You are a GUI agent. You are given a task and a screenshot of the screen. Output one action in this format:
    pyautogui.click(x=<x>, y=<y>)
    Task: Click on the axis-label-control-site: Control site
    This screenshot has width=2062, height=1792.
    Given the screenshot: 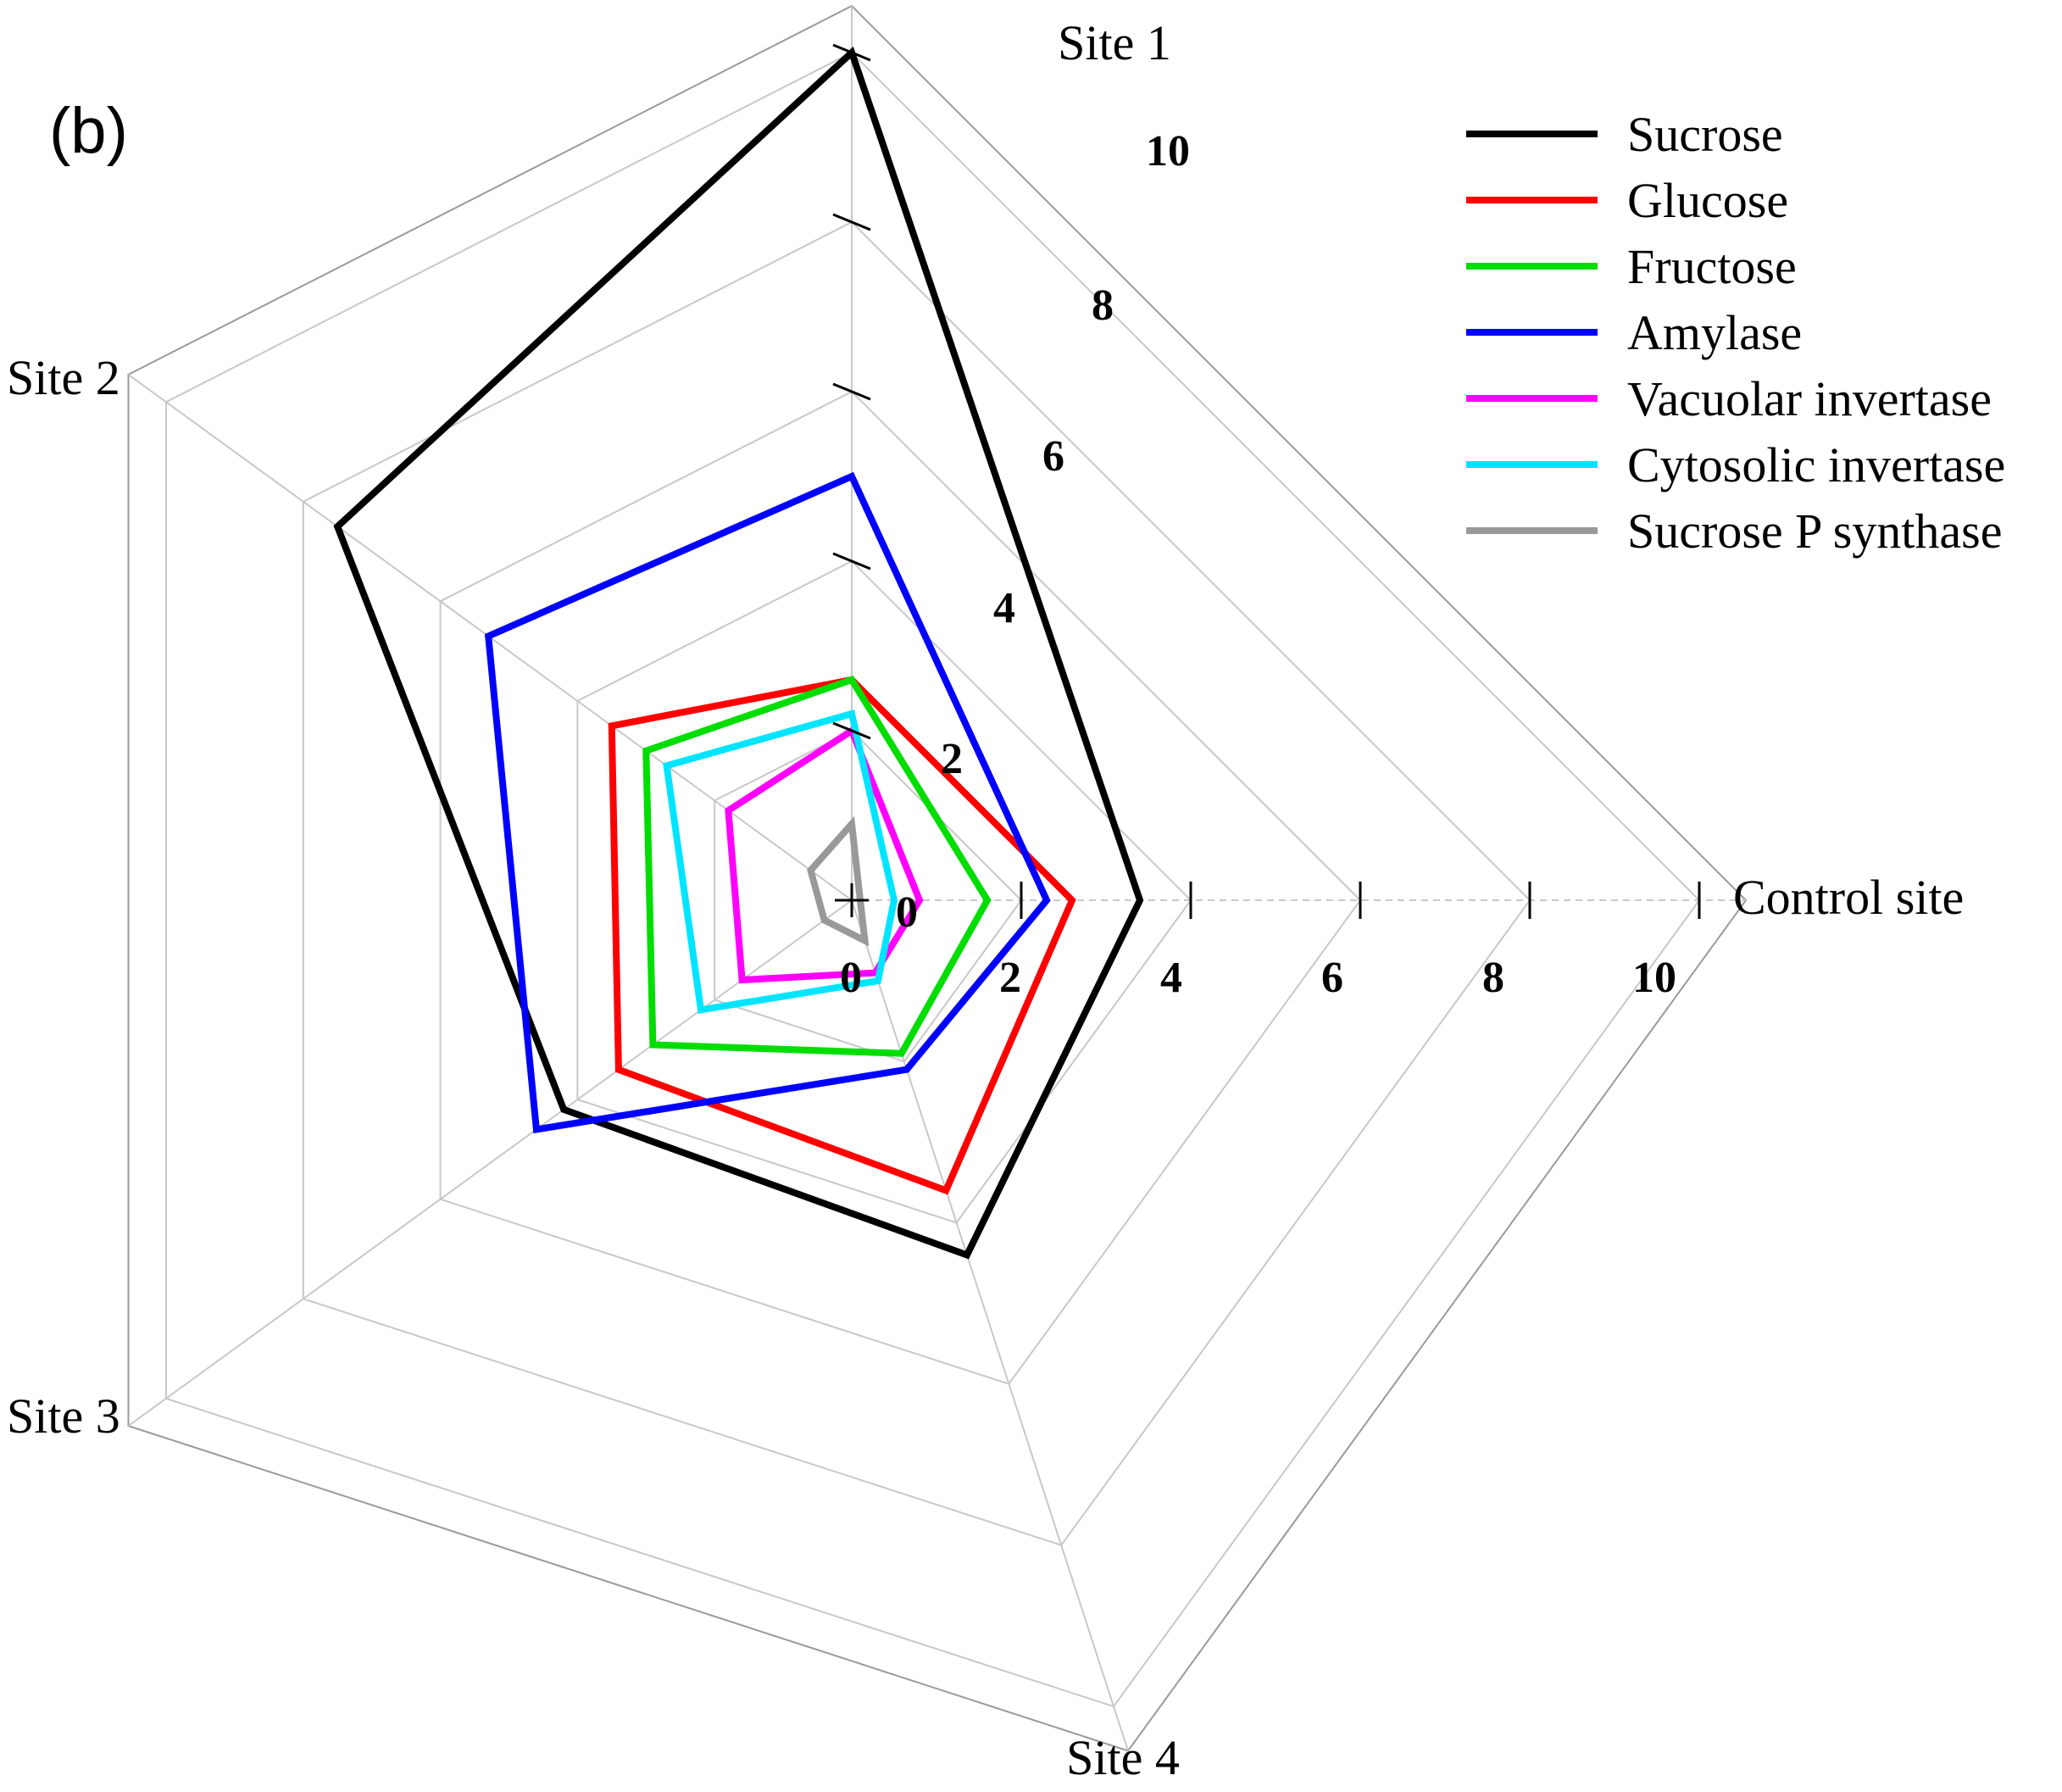 What is the action you would take?
    pyautogui.click(x=1848, y=897)
    